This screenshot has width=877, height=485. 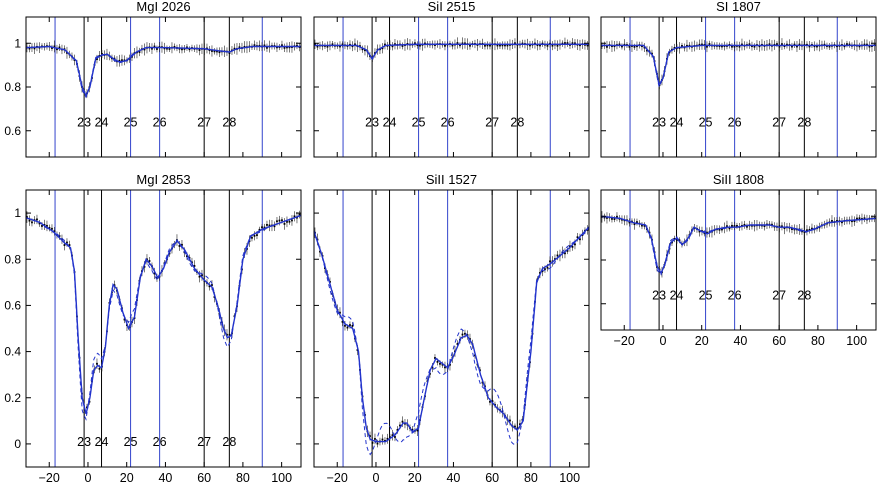 What do you see at coordinates (17, 43) in the screenshot?
I see `y-tick-label: 1` at bounding box center [17, 43].